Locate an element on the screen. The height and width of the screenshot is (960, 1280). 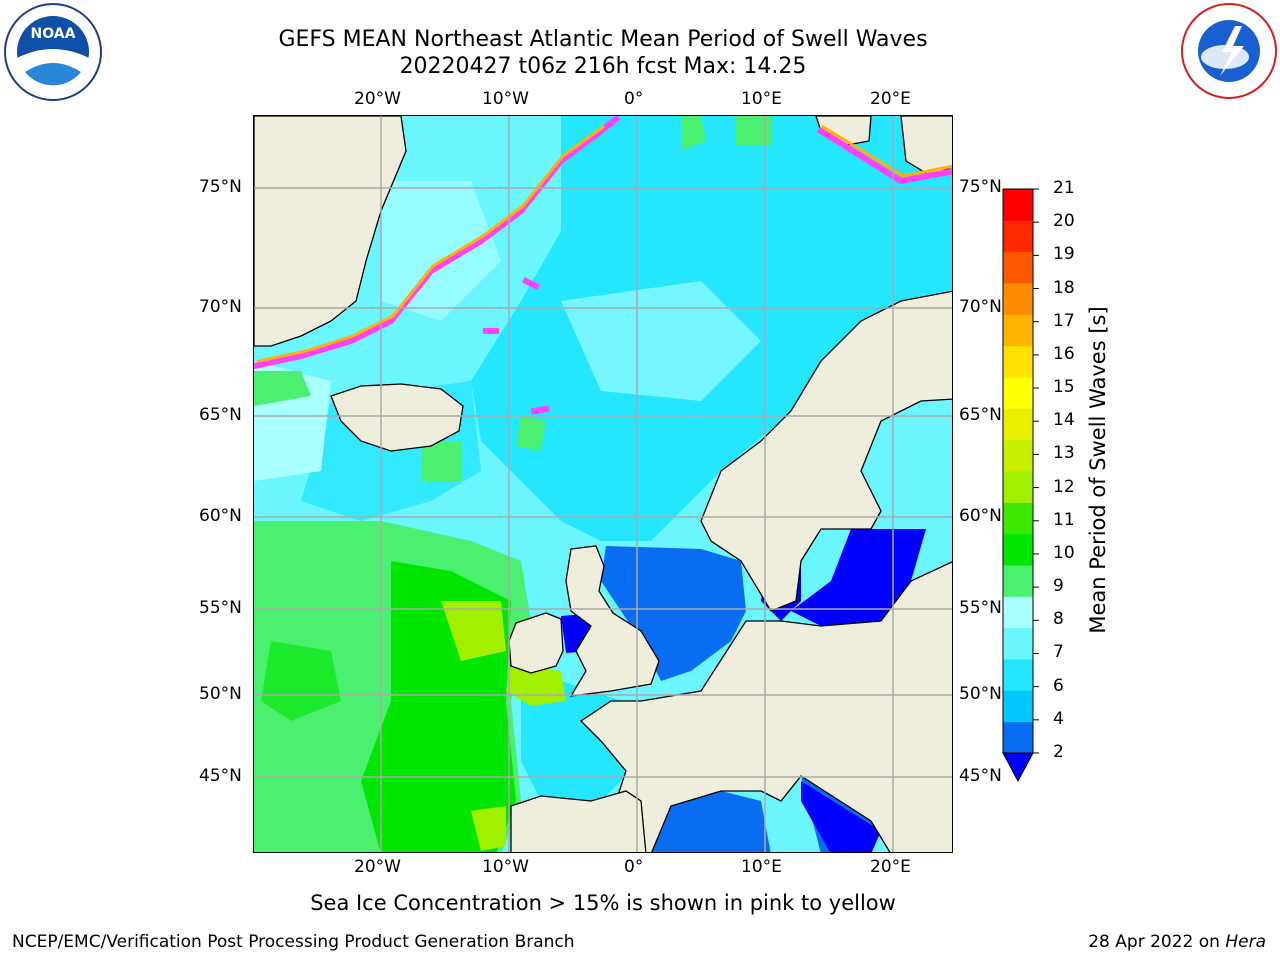
lat-label-right: 75°N is located at coordinates (980, 187).